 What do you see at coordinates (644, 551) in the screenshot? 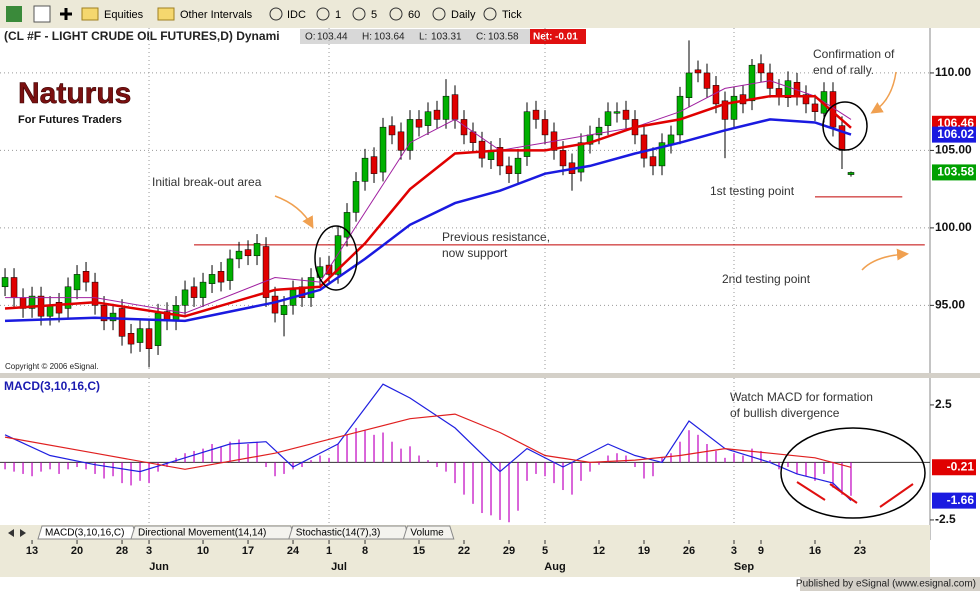
I see `x-tick-label: 19` at bounding box center [644, 551].